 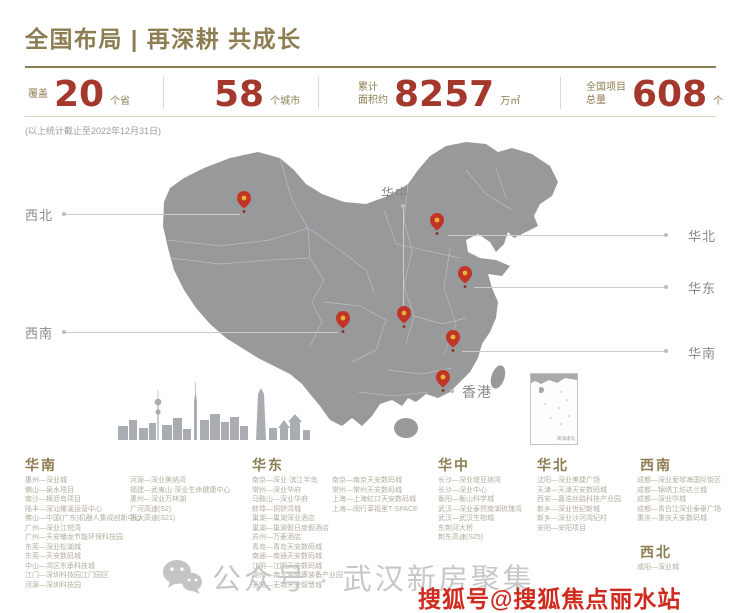 What do you see at coordinates (276, 490) in the screenshot?
I see `project-item: 常州—深业华府` at bounding box center [276, 490].